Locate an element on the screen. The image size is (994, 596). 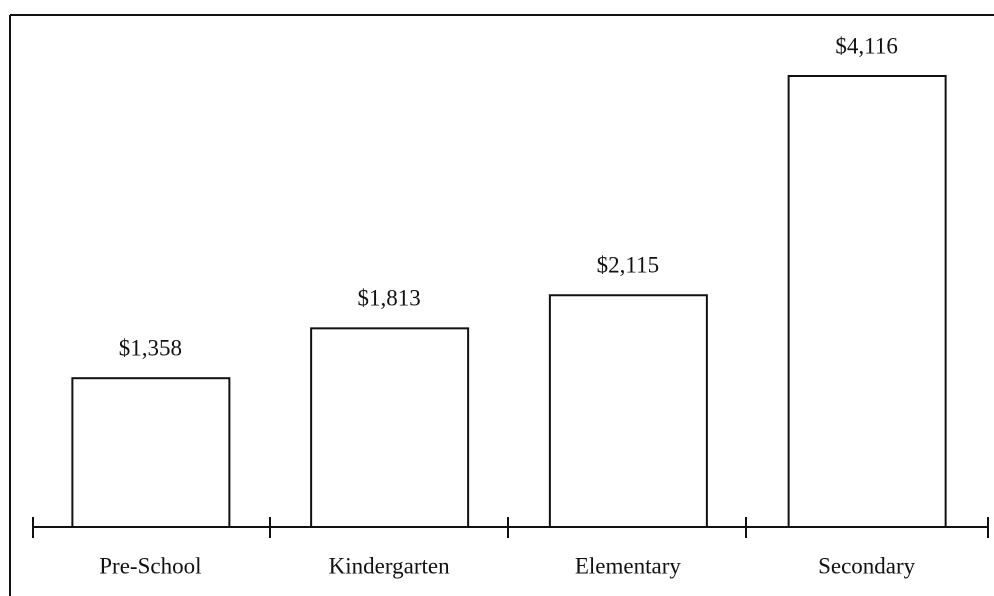
x-tick-label: Pre-School is located at coordinates (150, 565).